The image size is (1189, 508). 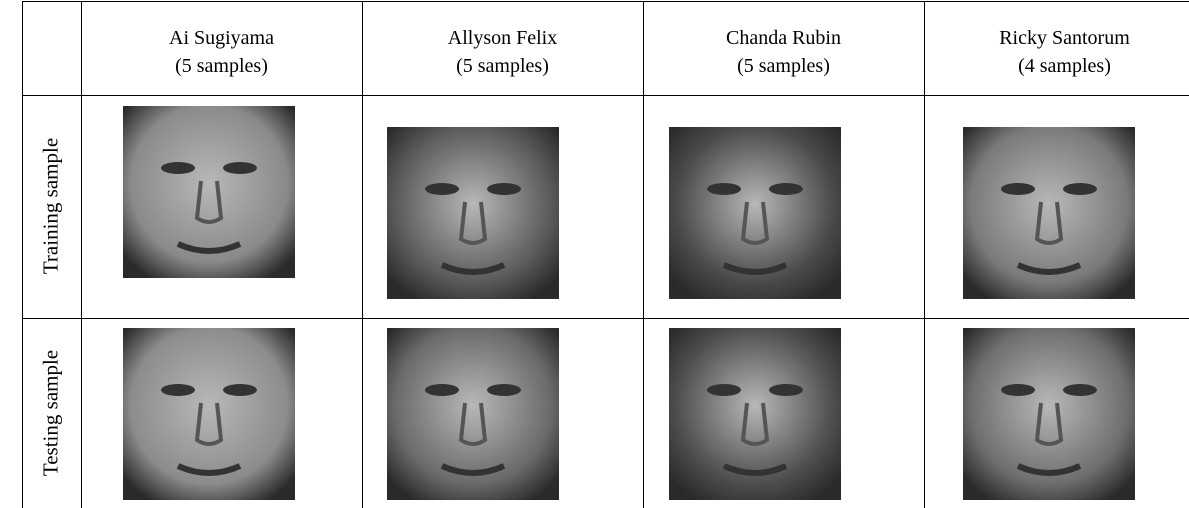 I want to click on sample-count: (4 samples), so click(x=1064, y=66).